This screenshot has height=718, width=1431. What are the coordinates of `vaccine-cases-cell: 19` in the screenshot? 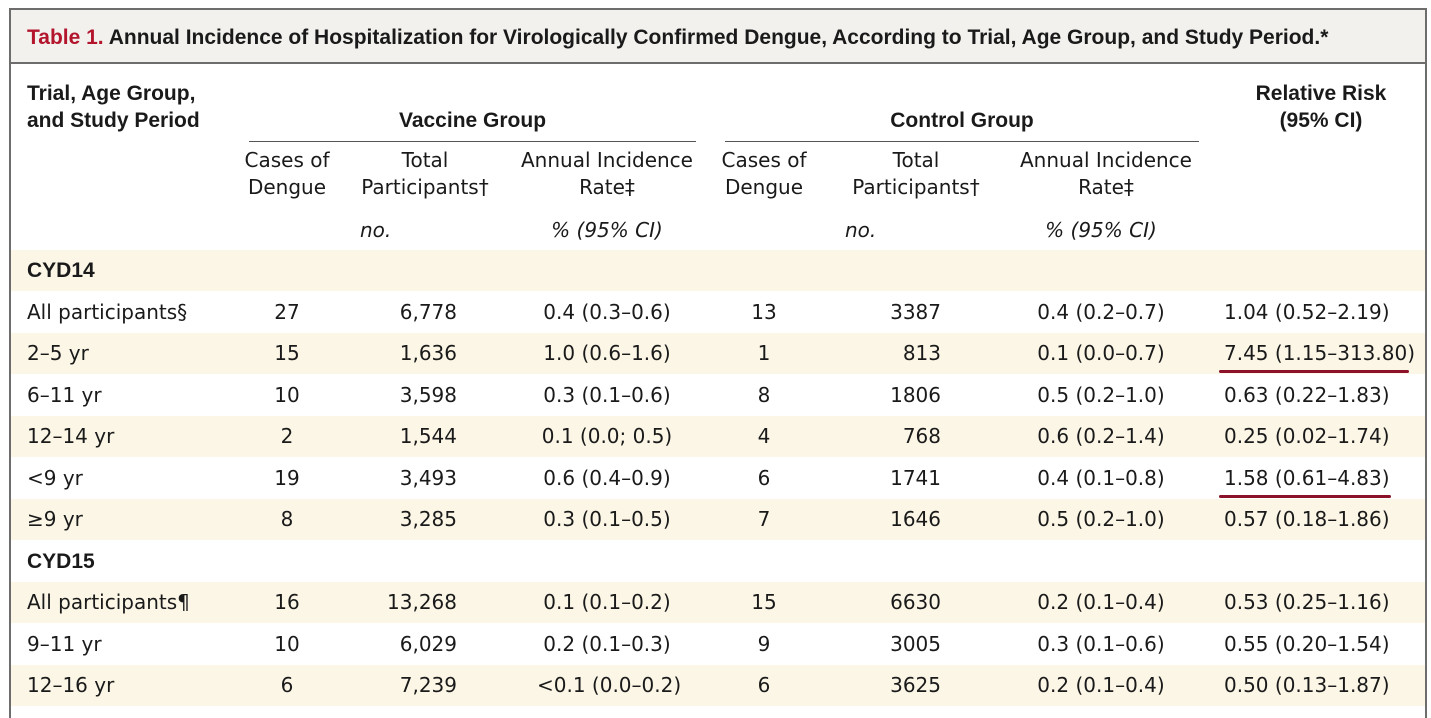 It's located at (287, 477).